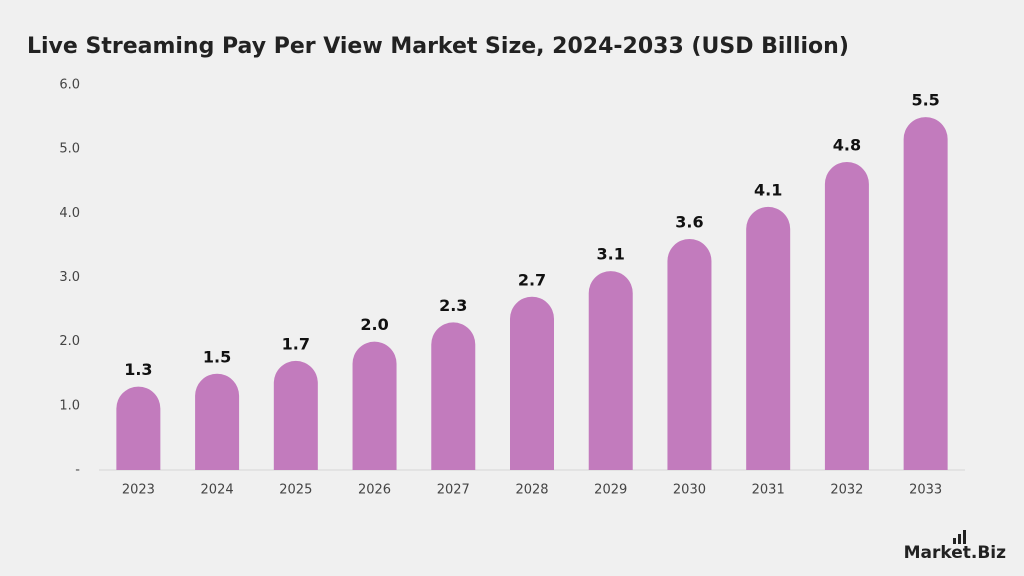  Describe the element at coordinates (138, 490) in the screenshot. I see `x-tick-label: 2023` at that location.